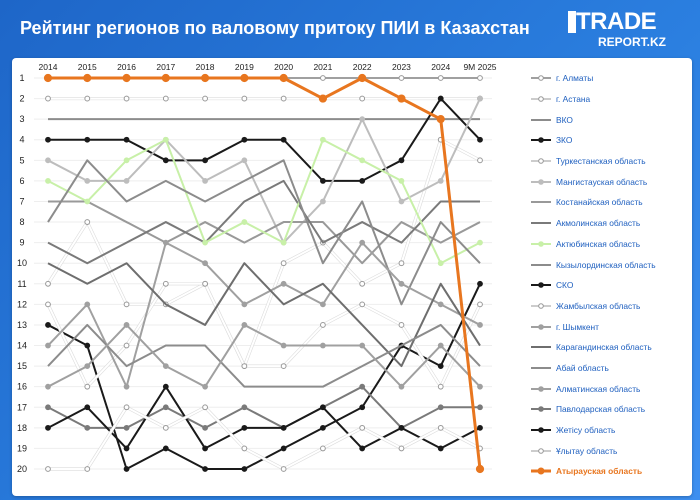 Image resolution: width=700 pixels, height=500 pixels. I want to click on y-tick-label: 6, so click(21, 181).